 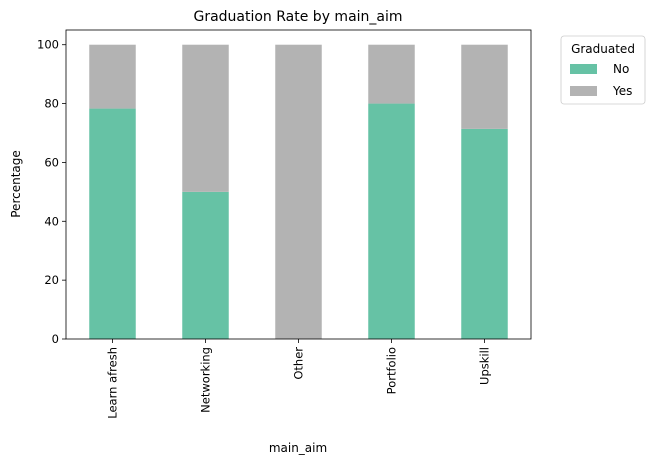 I want to click on y-tick-label: 80, so click(x=51, y=104).